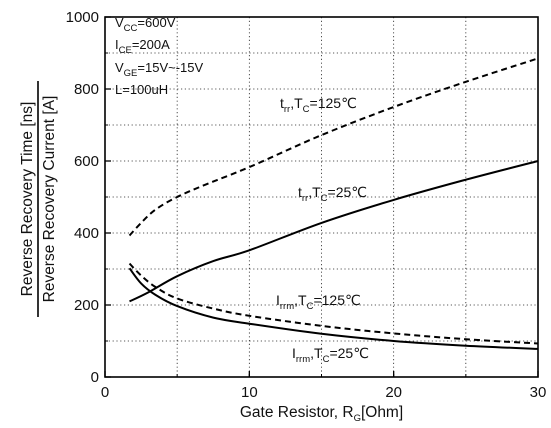 Image resolution: width=551 pixels, height=428 pixels. Describe the element at coordinates (141, 89) in the screenshot. I see `condition-label: L=100uH` at that location.